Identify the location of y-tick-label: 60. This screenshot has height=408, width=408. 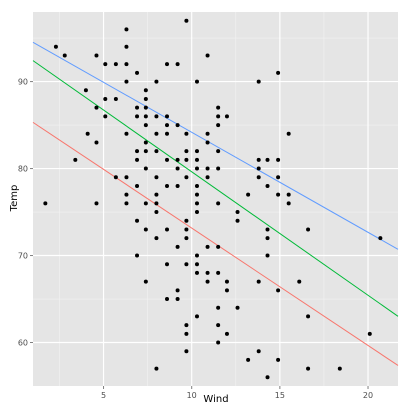
(23, 343).